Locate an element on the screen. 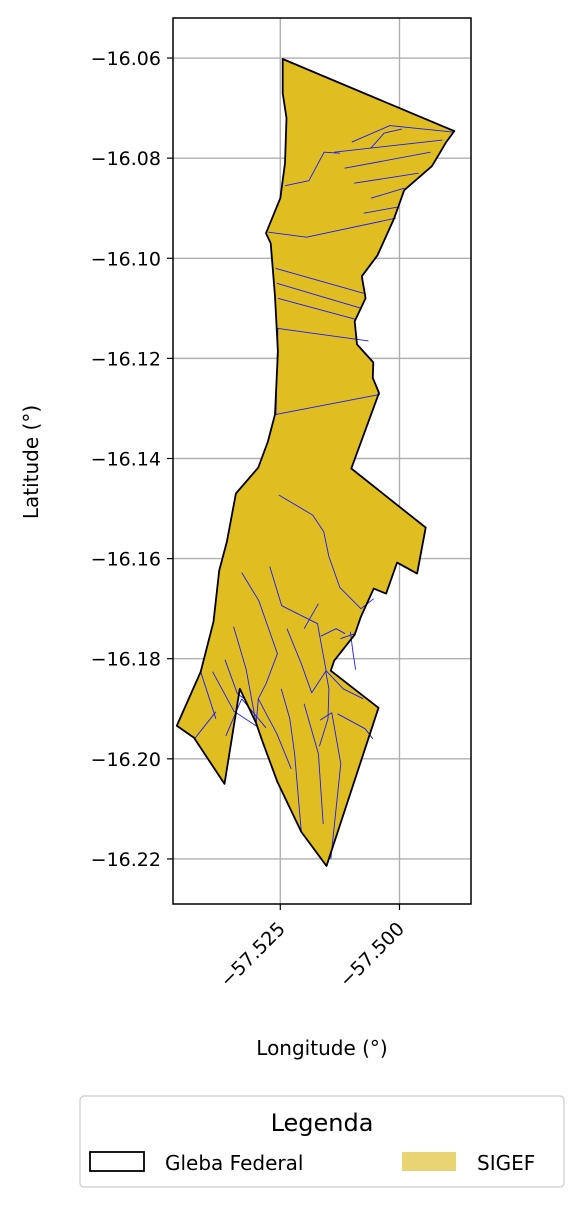  y-tick-label: −16.10 is located at coordinates (126, 259).